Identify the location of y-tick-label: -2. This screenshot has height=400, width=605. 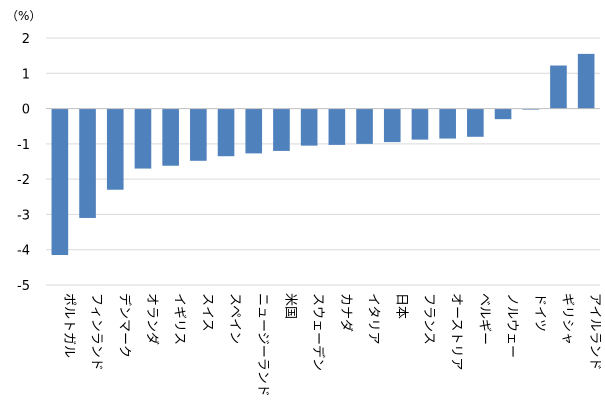
(23, 180).